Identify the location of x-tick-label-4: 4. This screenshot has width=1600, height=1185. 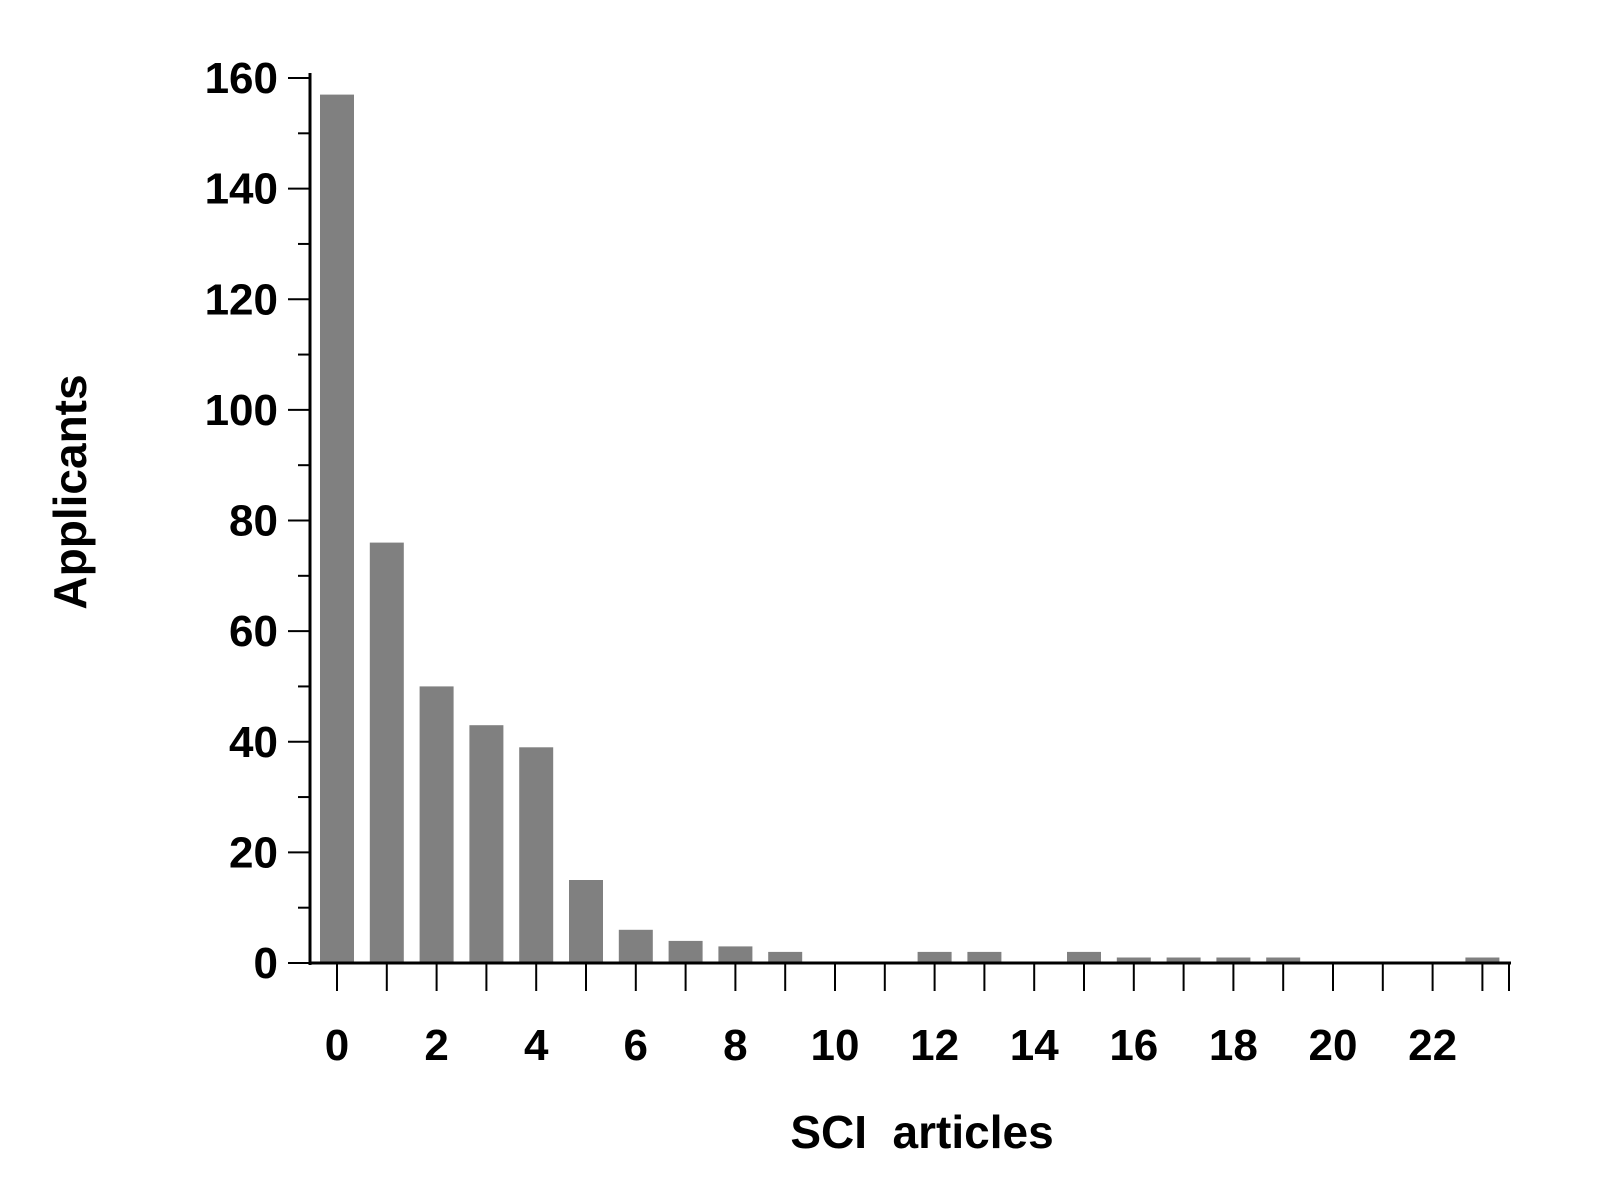
(536, 1045).